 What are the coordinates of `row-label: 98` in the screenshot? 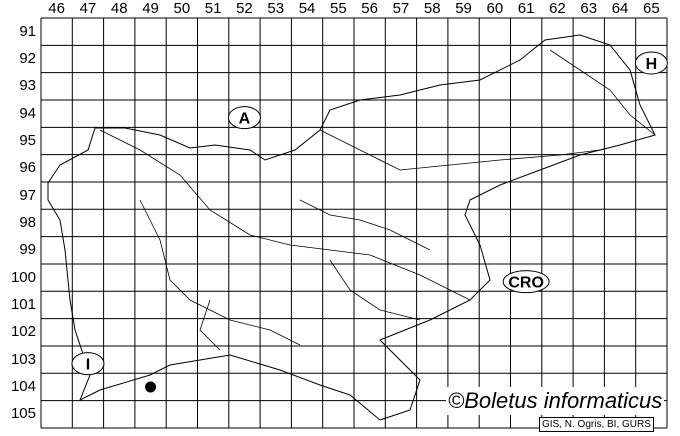 It's located at (27, 222).